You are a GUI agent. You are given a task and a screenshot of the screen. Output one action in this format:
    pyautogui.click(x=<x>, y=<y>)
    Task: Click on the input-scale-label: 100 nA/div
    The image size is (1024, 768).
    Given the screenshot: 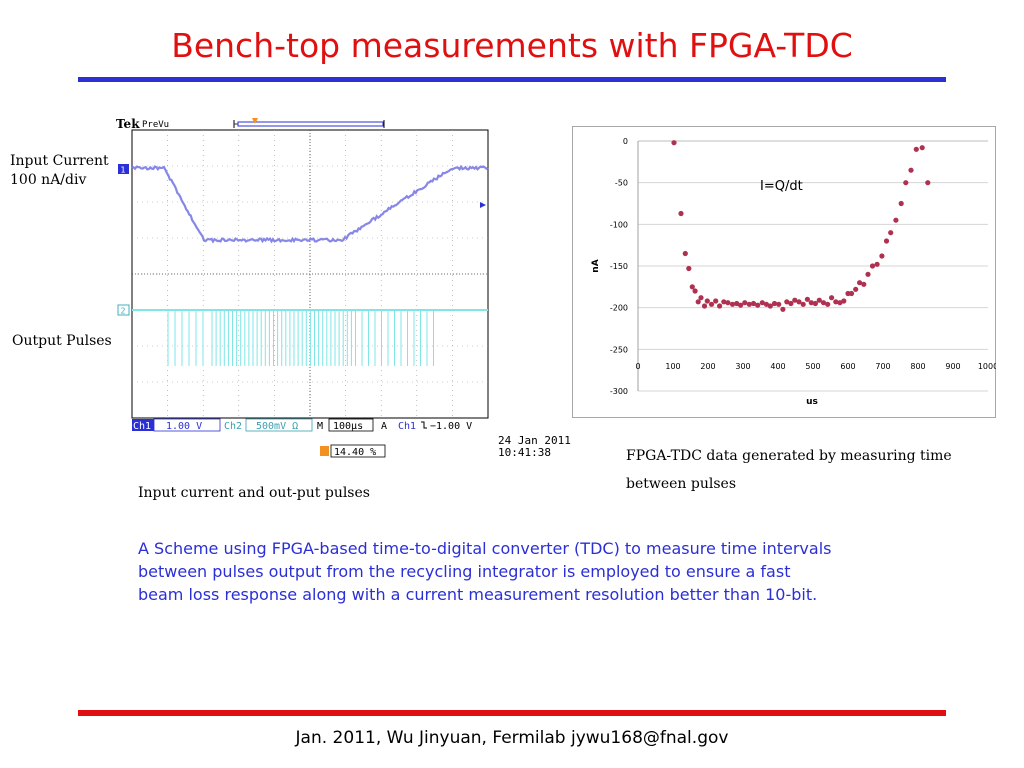 What is the action you would take?
    pyautogui.click(x=48, y=180)
    